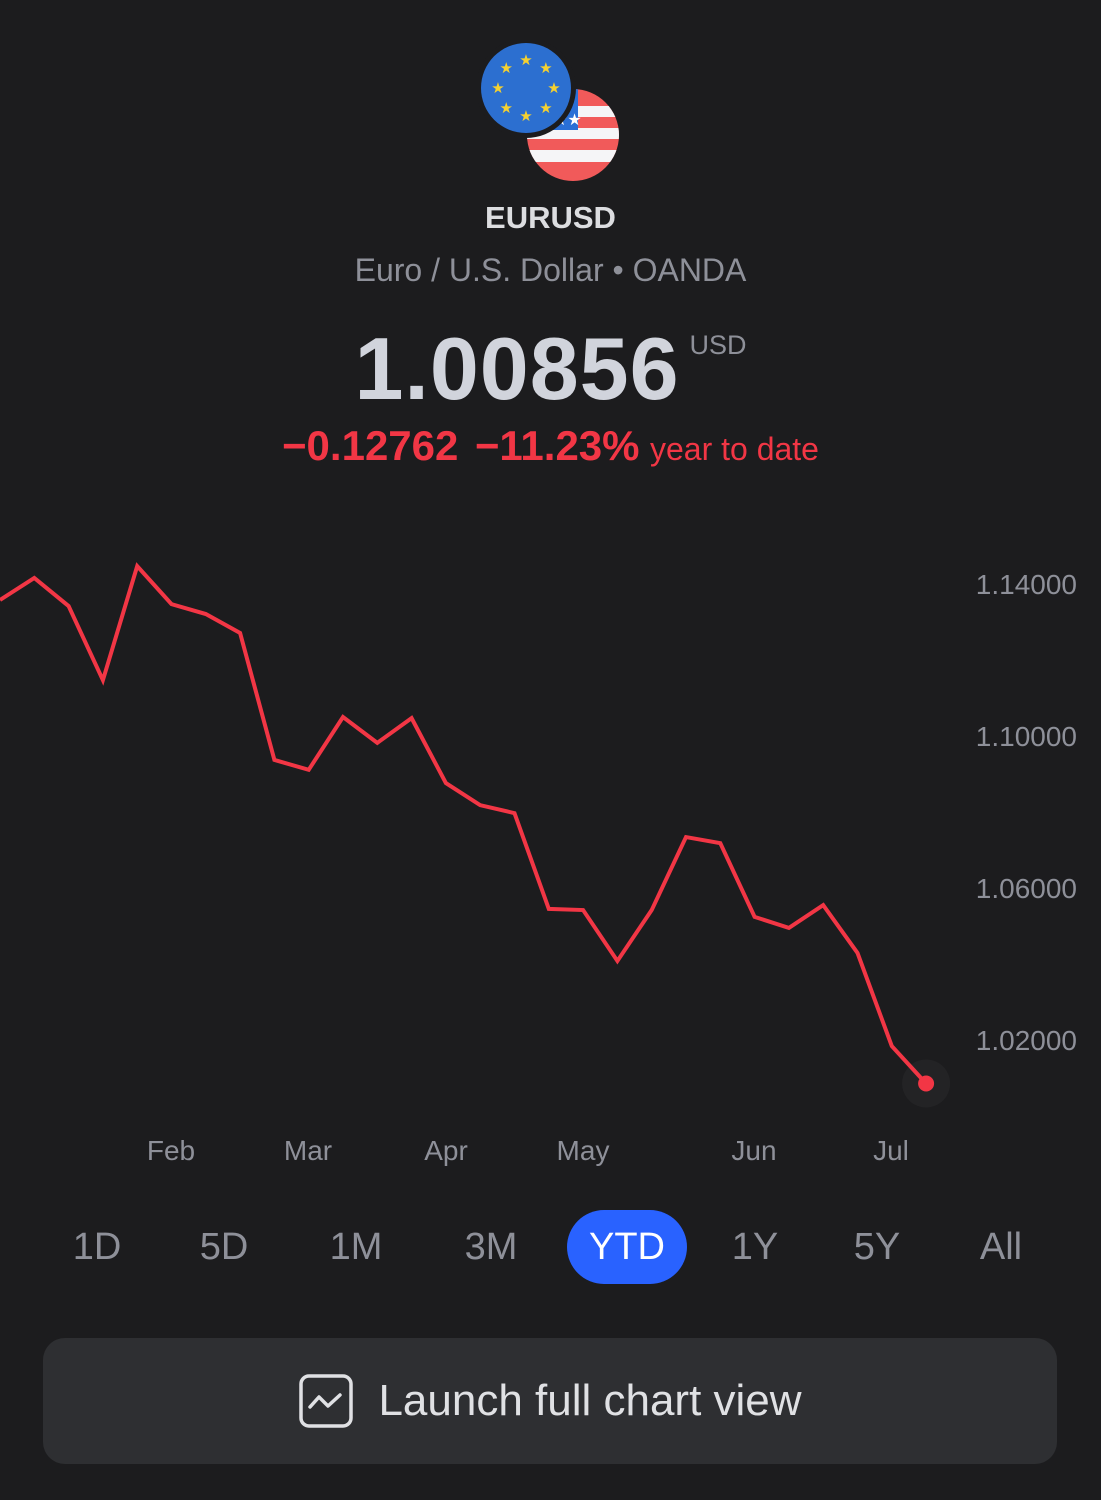 This screenshot has width=1101, height=1500. What do you see at coordinates (308, 1150) in the screenshot?
I see `x-tick-label: Mar` at bounding box center [308, 1150].